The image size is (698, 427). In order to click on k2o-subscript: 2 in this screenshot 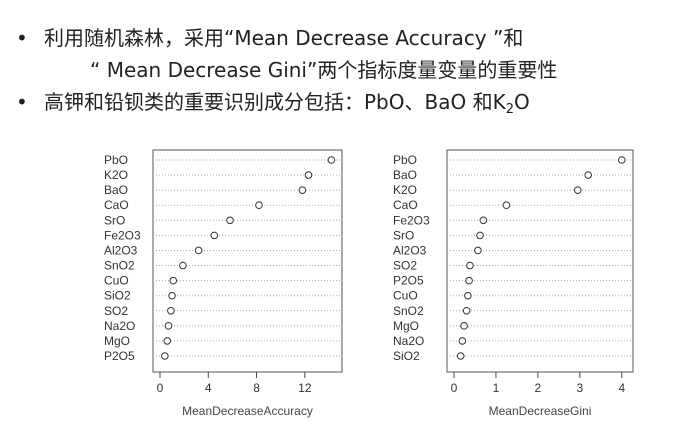, I will do `click(509, 109)`.